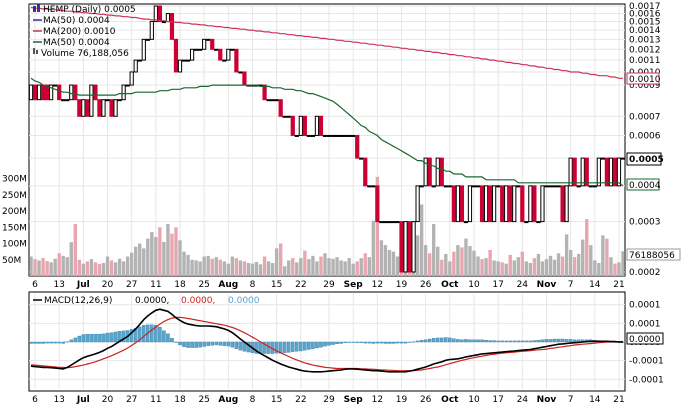 This screenshot has height=415, width=686. What do you see at coordinates (58, 400) in the screenshot?
I see `x-tick-label-macd: 13` at bounding box center [58, 400].